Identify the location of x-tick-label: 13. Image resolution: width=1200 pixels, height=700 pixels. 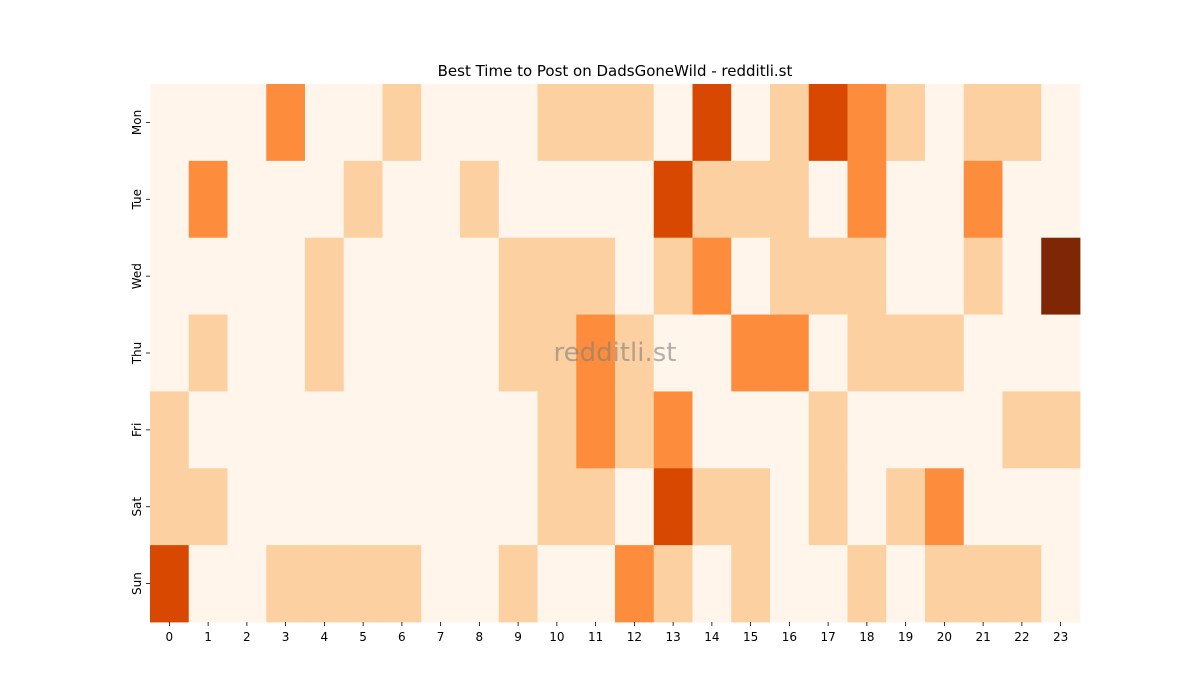
(672, 637).